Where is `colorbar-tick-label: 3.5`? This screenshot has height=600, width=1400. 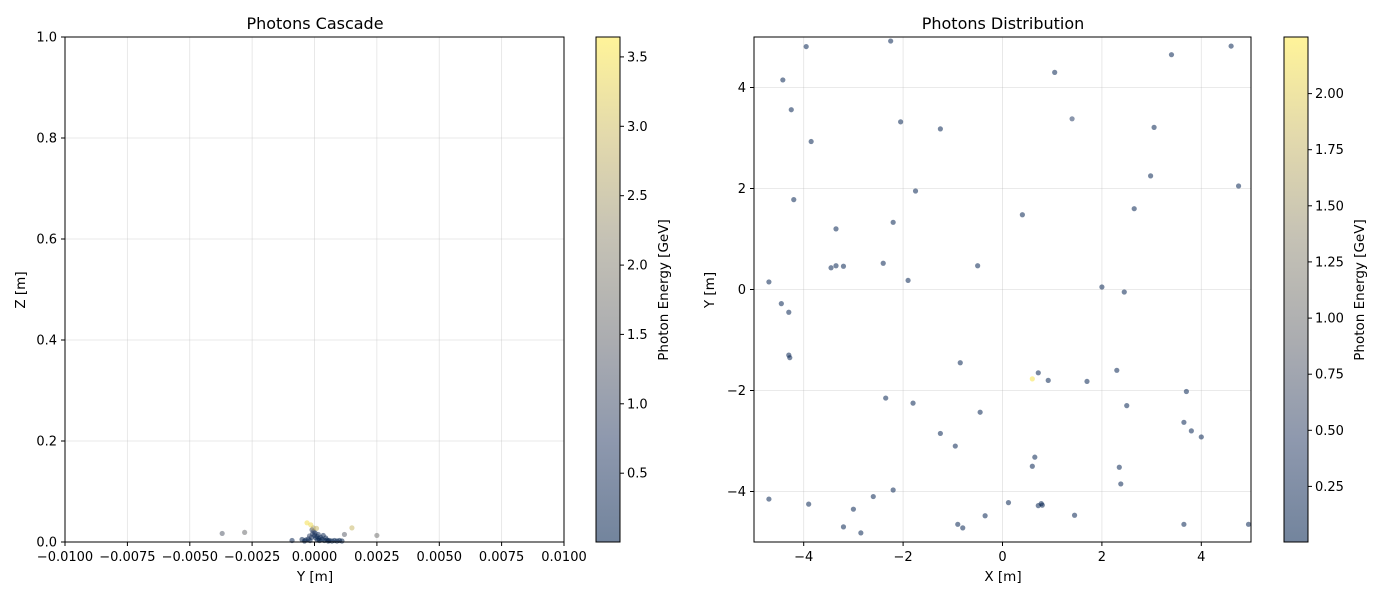
colorbar-tick-label: 3.5 is located at coordinates (637, 57).